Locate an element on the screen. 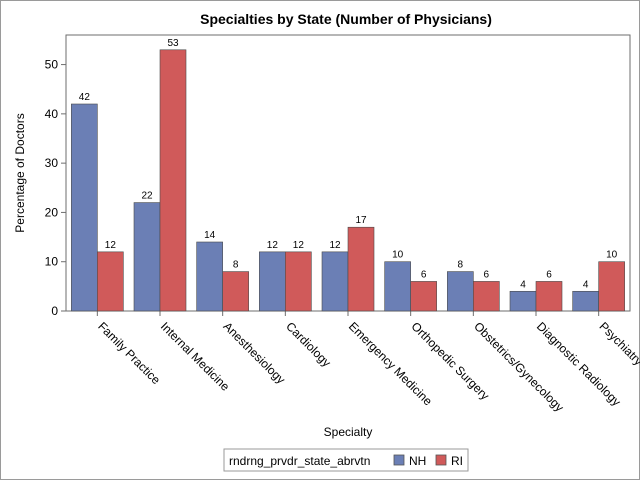 Image resolution: width=640 pixels, height=480 pixels. legend-label-ri: RI is located at coordinates (457, 461).